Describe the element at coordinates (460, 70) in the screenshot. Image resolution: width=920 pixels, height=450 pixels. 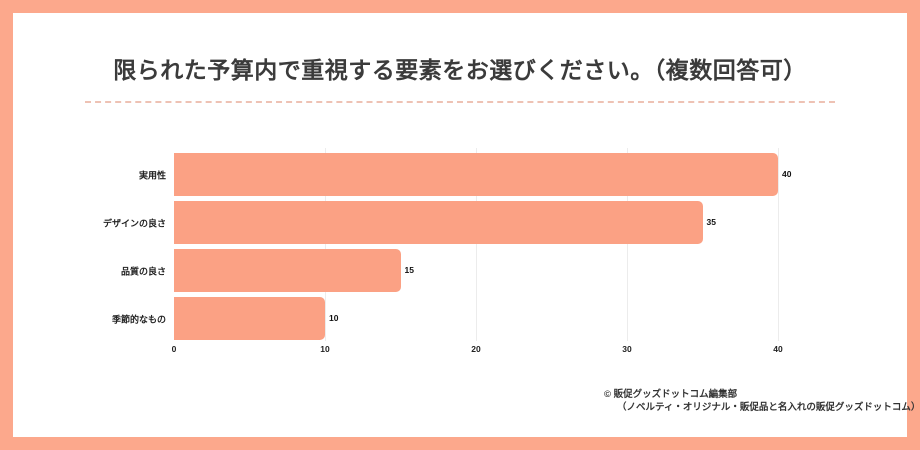
I see `chart-title: 限られた予算内で重視する要素をお選びください。（複数回答可）` at that location.